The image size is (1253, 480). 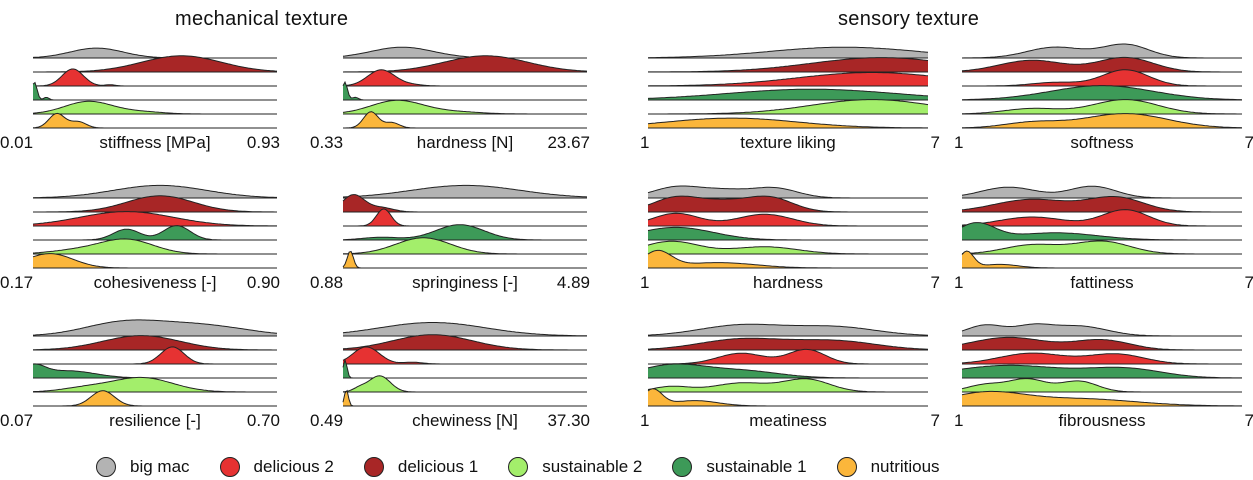 I want to click on panel-resilience, so click(x=155, y=363).